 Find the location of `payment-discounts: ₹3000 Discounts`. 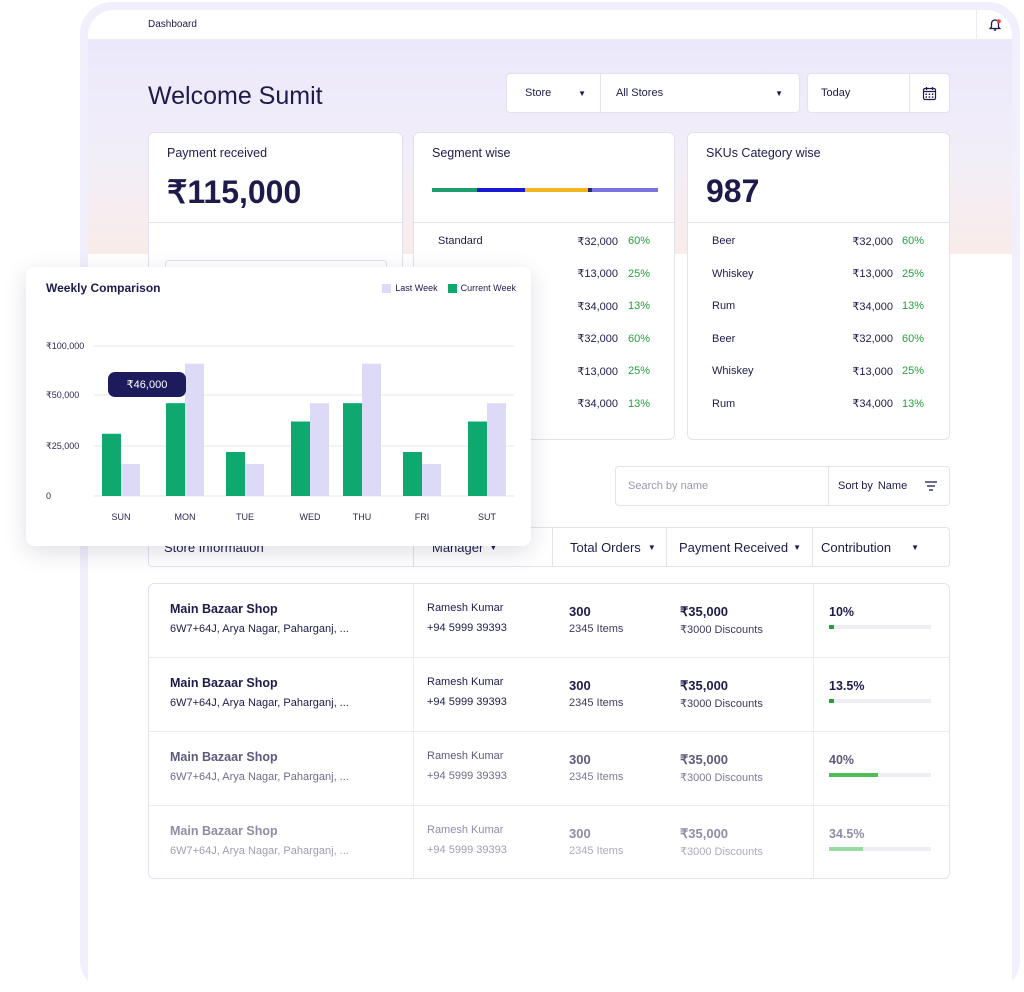

payment-discounts: ₹3000 Discounts is located at coordinates (721, 852).